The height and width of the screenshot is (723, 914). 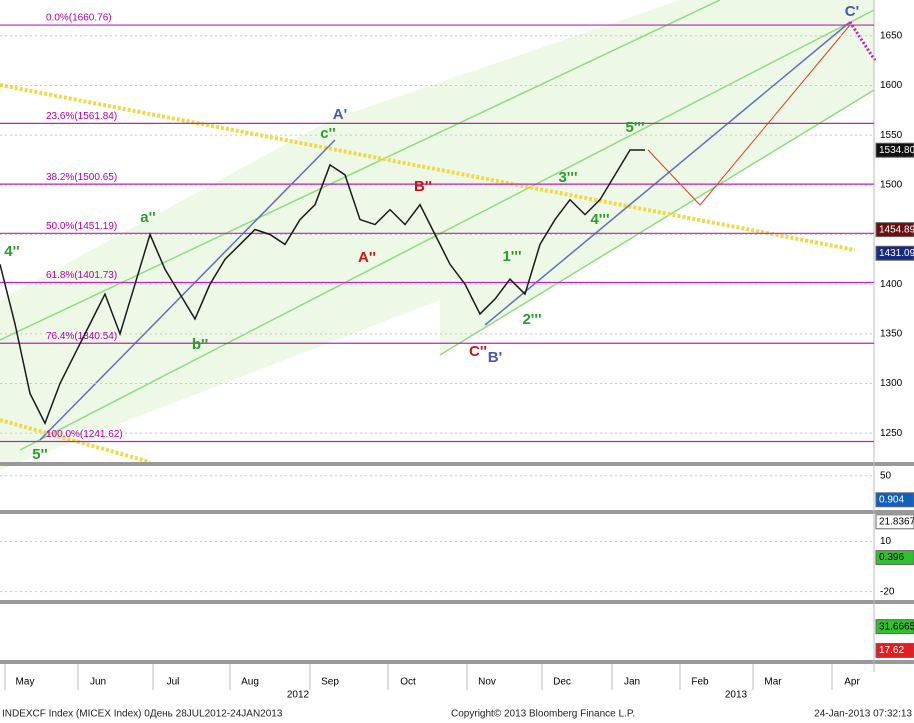 What do you see at coordinates (200, 344) in the screenshot?
I see `wave-label: b''` at bounding box center [200, 344].